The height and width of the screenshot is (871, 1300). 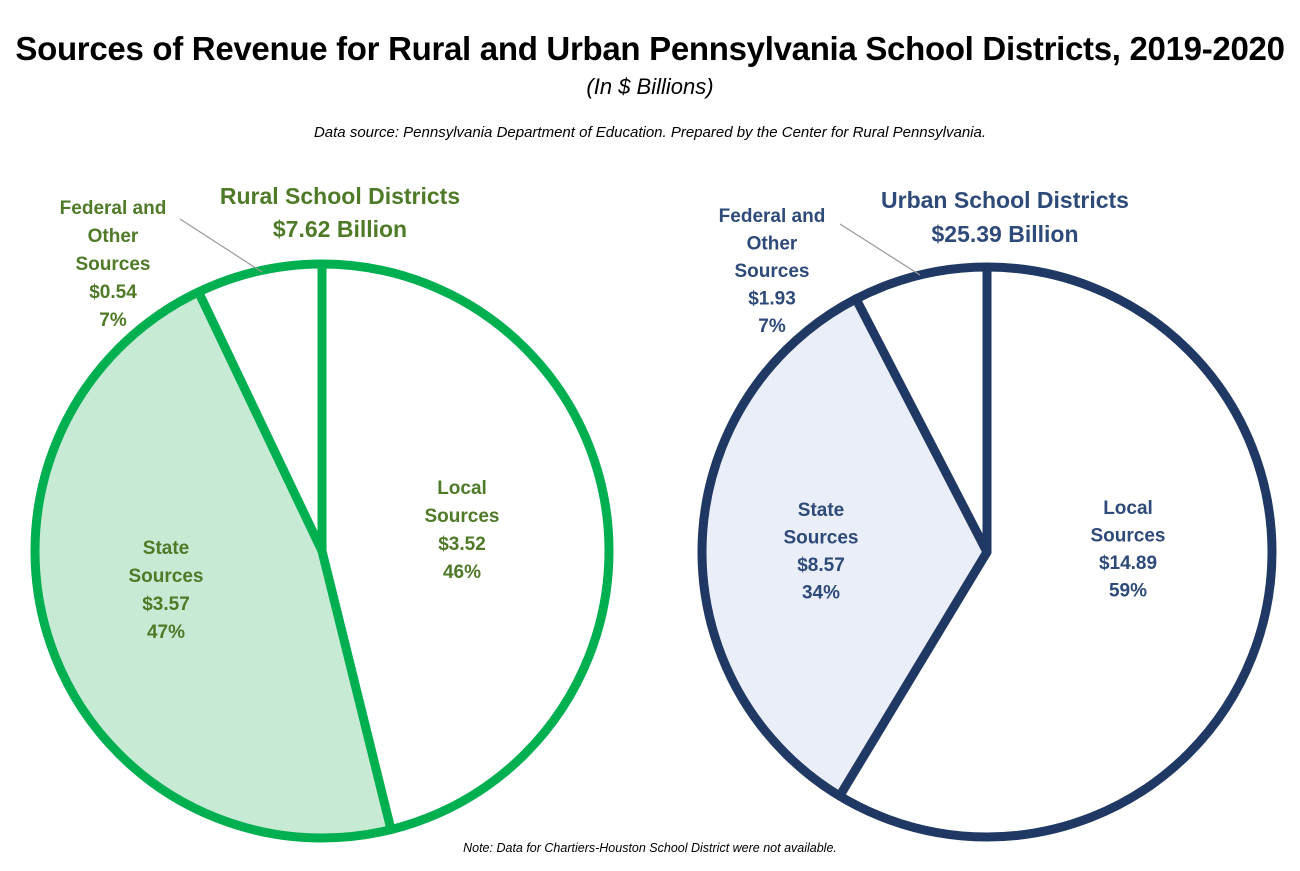 What do you see at coordinates (1128, 550) in the screenshot?
I see `urban-pie-label-local-sources: Local Sources $14.89 59%` at bounding box center [1128, 550].